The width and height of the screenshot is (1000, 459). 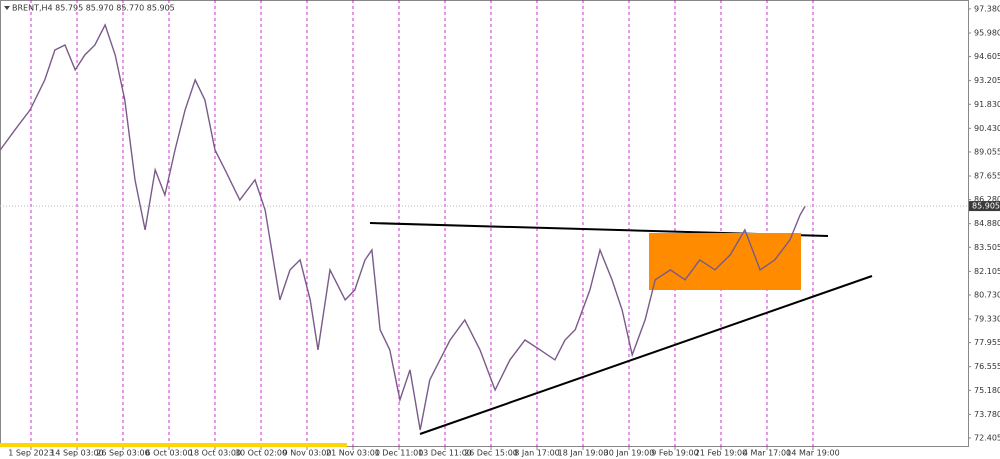 I want to click on last-price-box, so click(x=984, y=206).